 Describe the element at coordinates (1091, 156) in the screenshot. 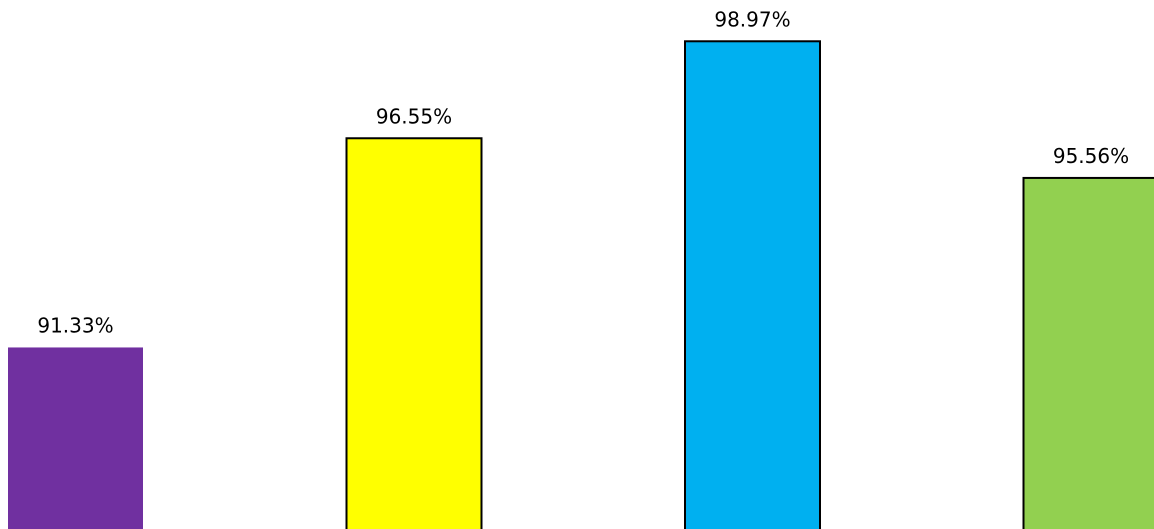

I see `data-label-4: 95.56%` at that location.